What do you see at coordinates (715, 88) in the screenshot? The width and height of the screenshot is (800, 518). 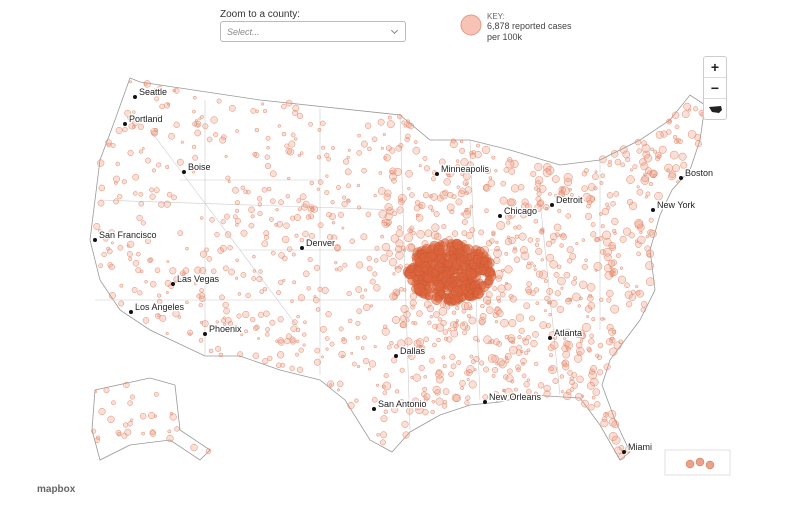 I see `zoom-out-button: −` at bounding box center [715, 88].